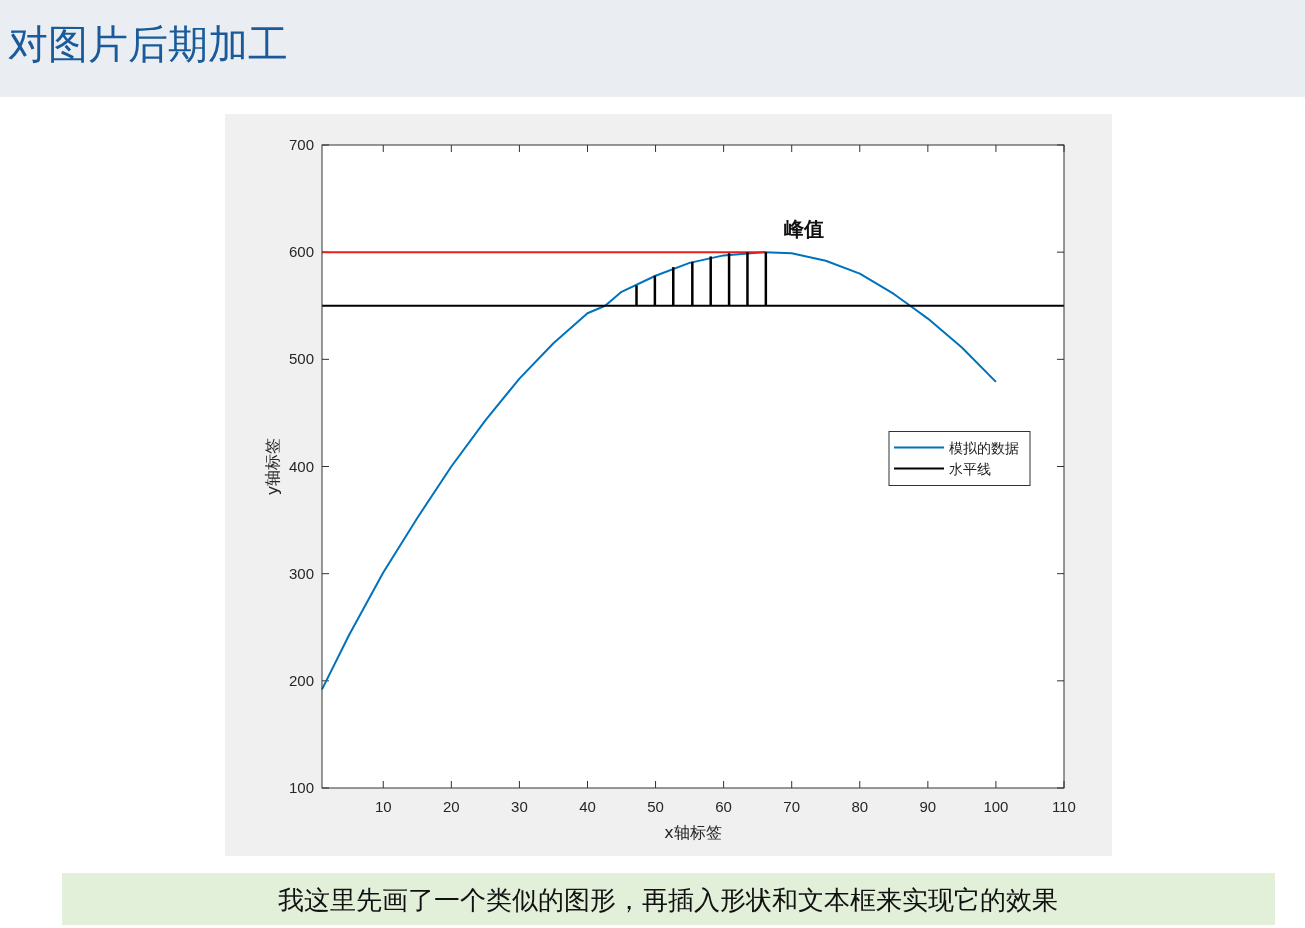  What do you see at coordinates (668, 900) in the screenshot?
I see `text: 我这里先画了一个类似的图形，再插入形状和文本框来实现它的效果` at bounding box center [668, 900].